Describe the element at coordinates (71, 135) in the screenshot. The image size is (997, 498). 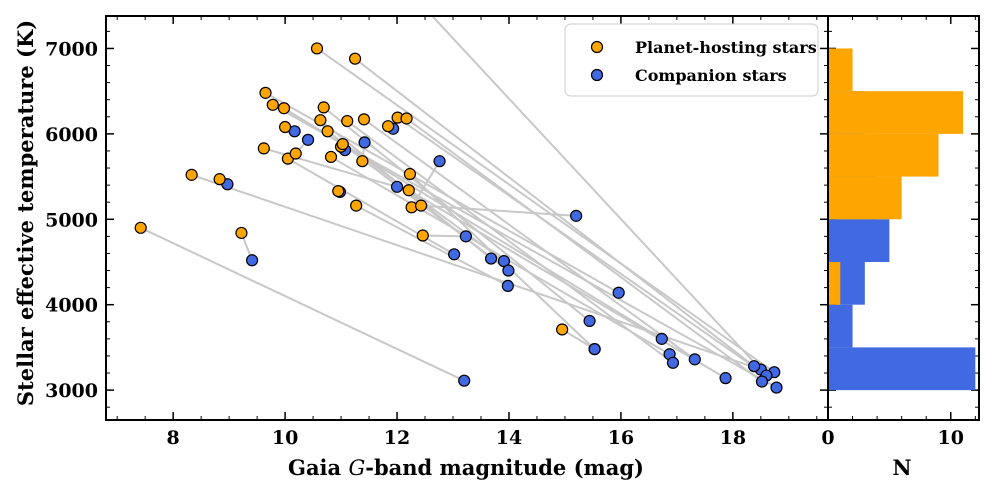
I see `y-tick-label: 6000` at that location.